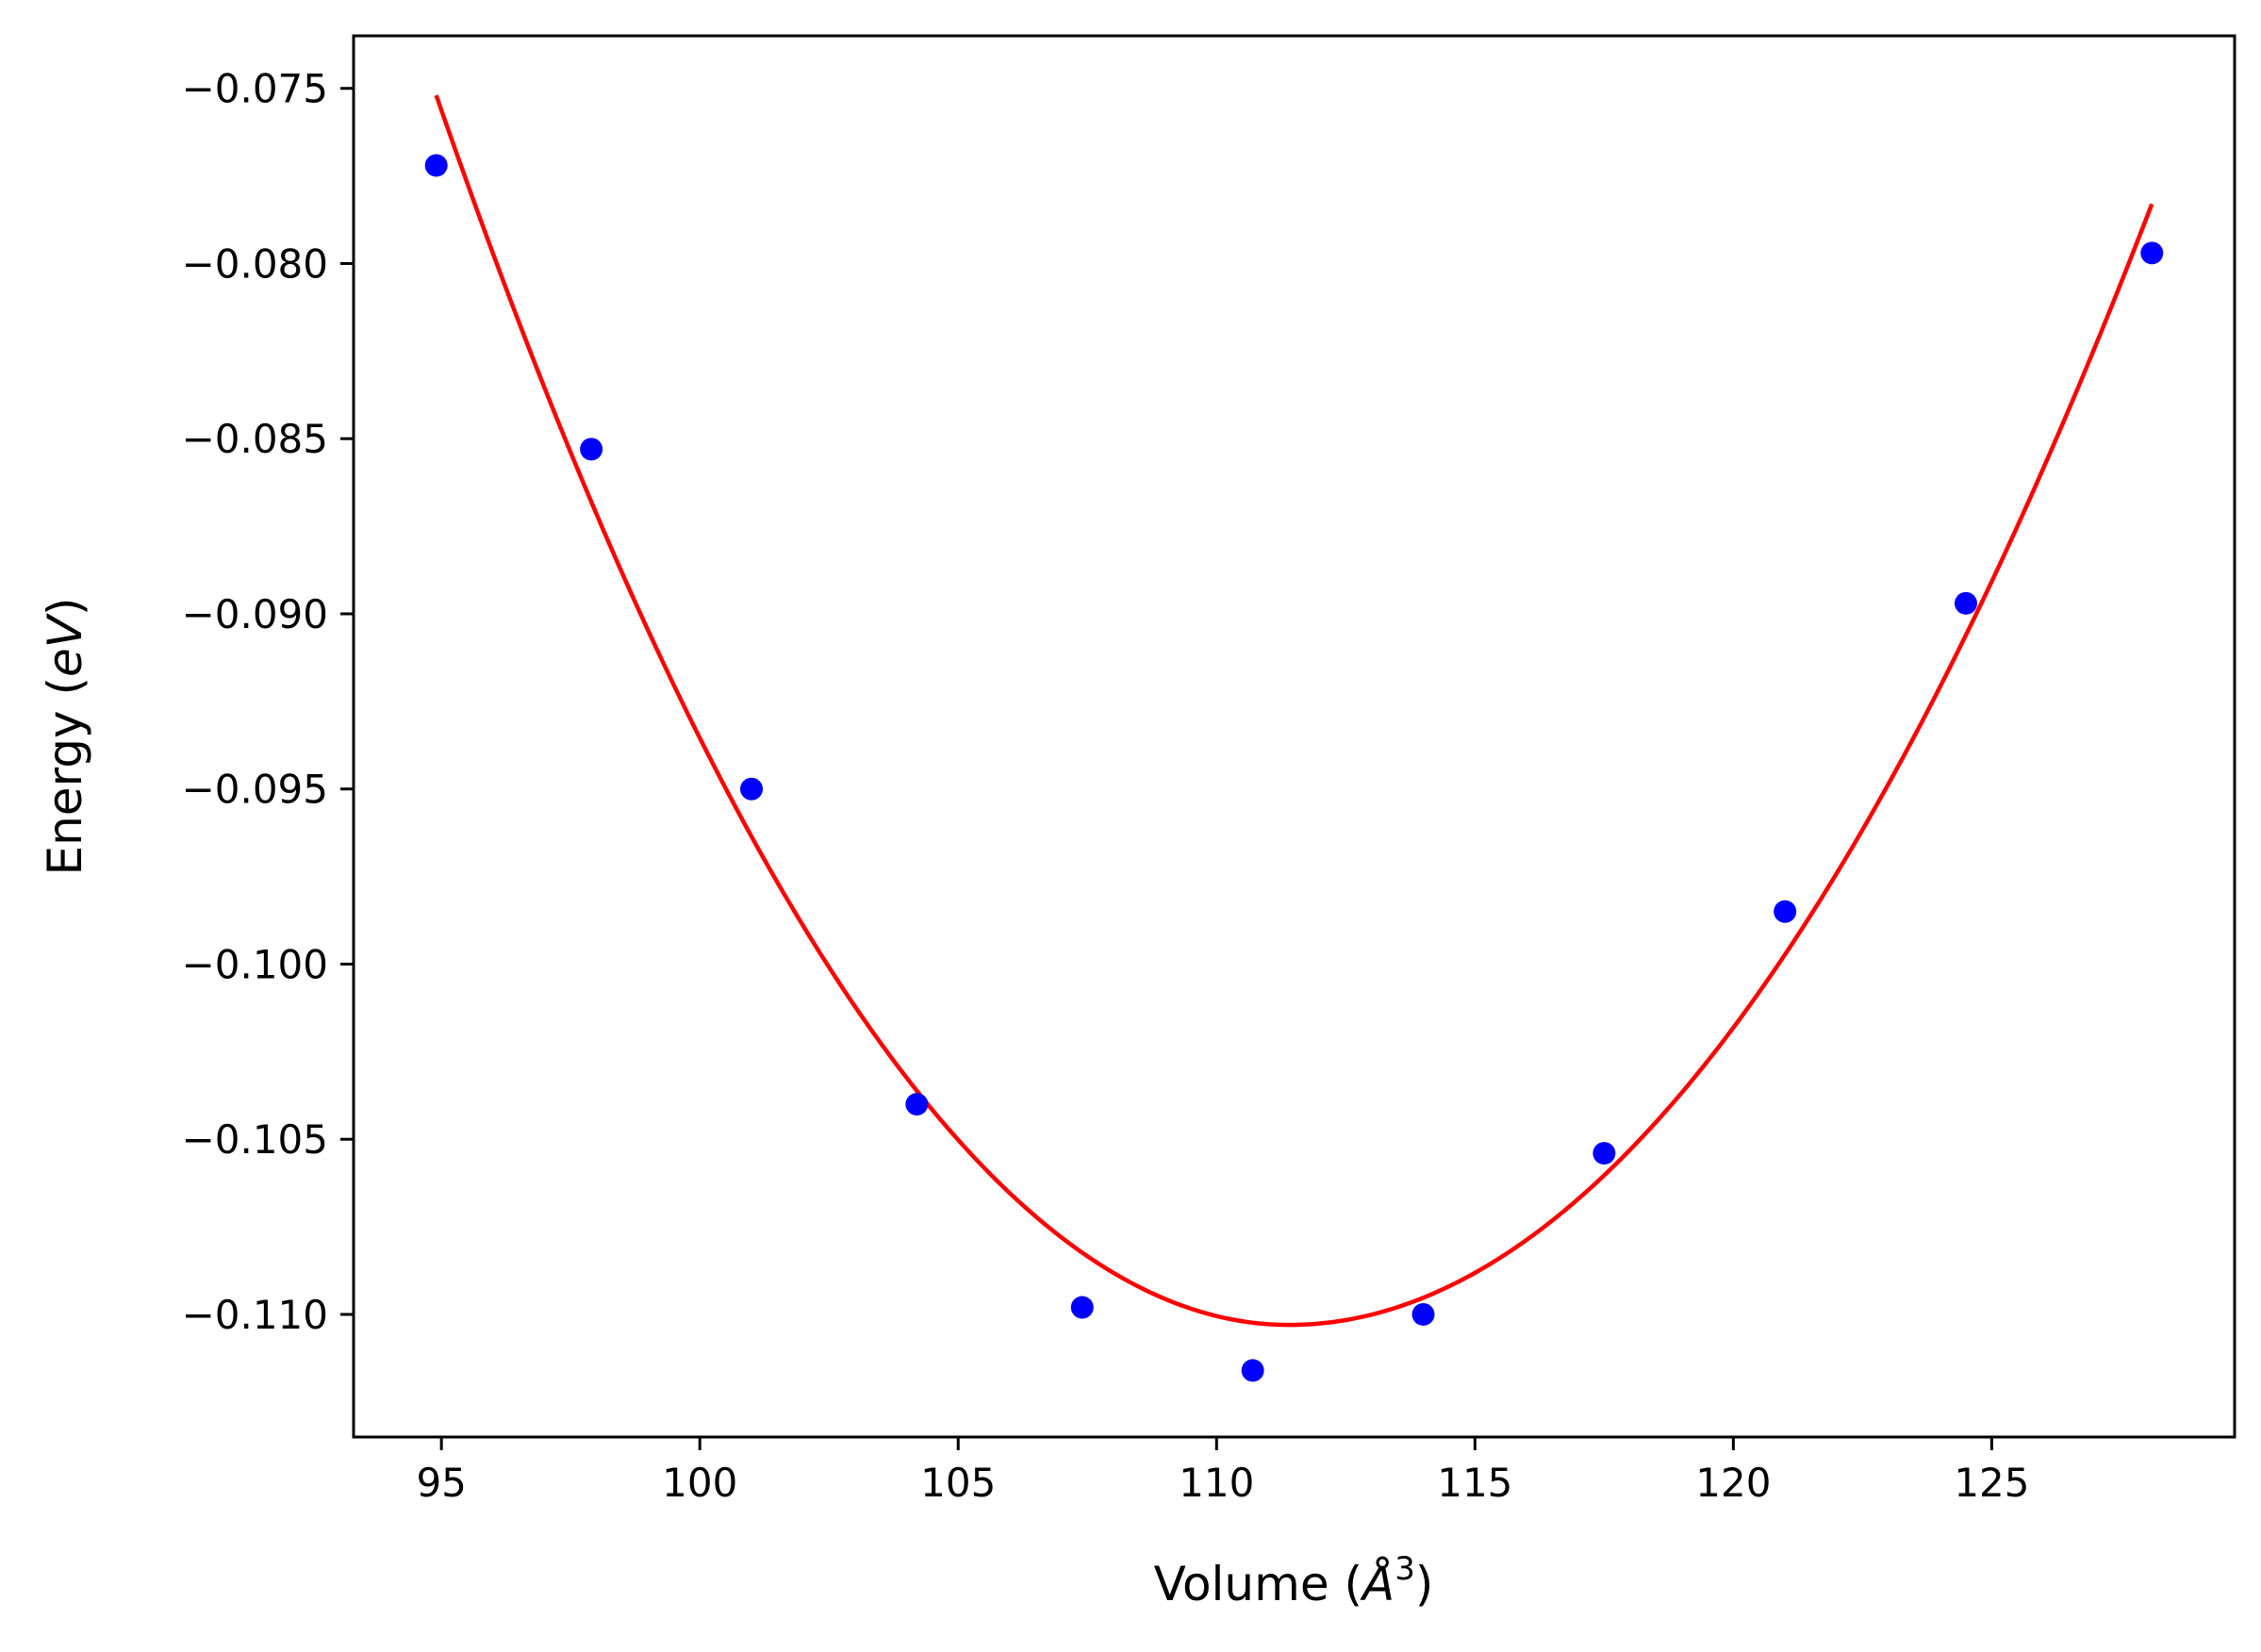 The width and height of the screenshot is (2261, 1652). What do you see at coordinates (255, 89) in the screenshot?
I see `y-tick-label: −0.075` at bounding box center [255, 89].